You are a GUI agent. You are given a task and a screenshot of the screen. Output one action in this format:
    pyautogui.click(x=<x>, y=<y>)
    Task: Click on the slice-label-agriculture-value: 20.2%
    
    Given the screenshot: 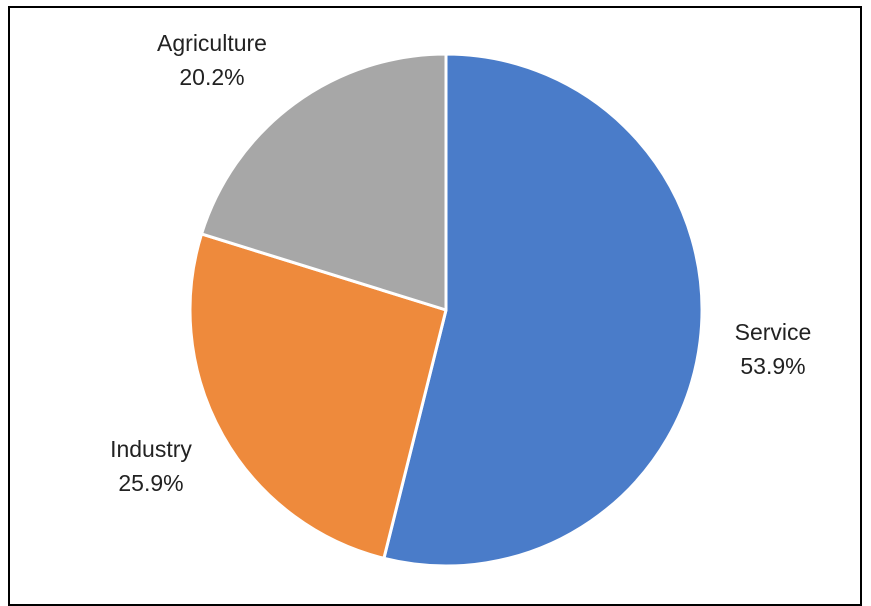 What is the action you would take?
    pyautogui.click(x=211, y=77)
    